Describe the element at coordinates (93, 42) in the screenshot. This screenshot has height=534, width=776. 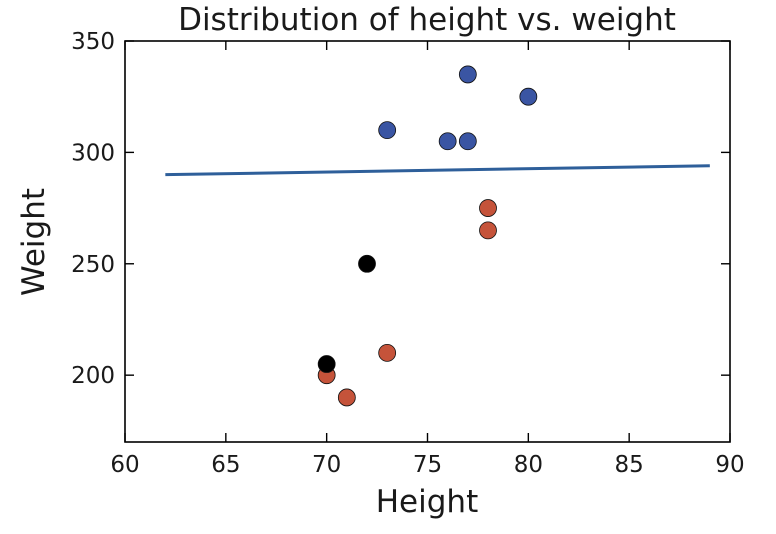
I see `y-tick-label: 350` at that location.